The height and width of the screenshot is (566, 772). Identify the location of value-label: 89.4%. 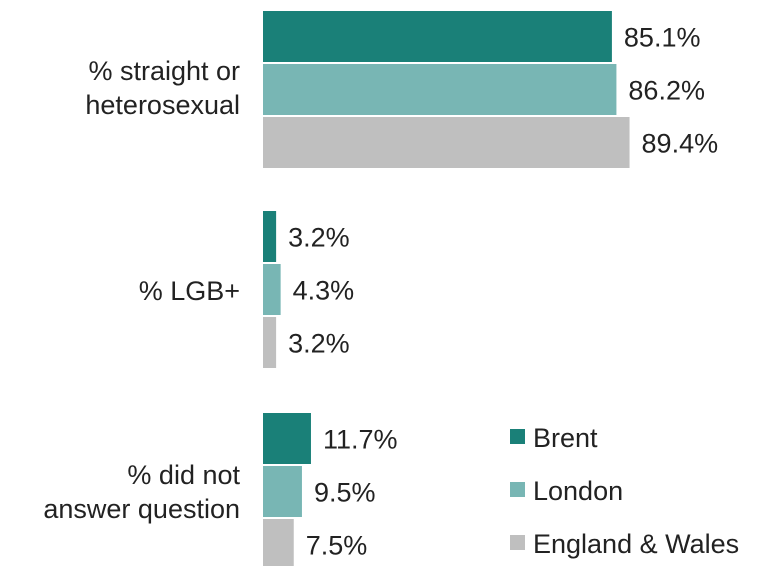
(680, 144).